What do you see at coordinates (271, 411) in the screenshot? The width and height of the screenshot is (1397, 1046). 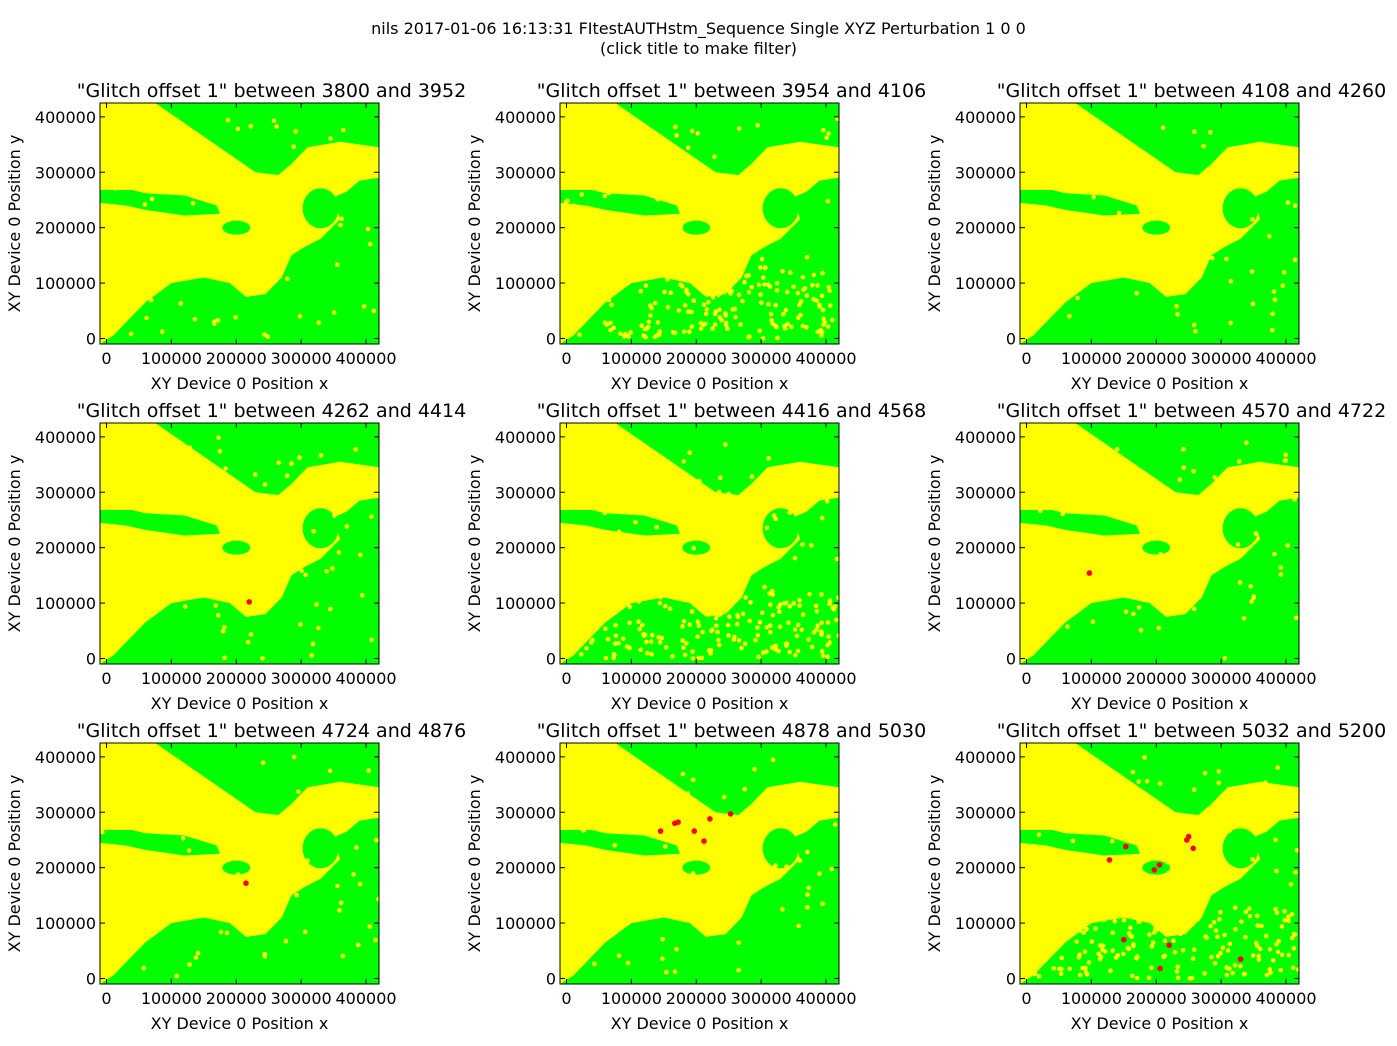 I see `subplot-title: "Glitch offset 1" between 4262 and 4414` at bounding box center [271, 411].